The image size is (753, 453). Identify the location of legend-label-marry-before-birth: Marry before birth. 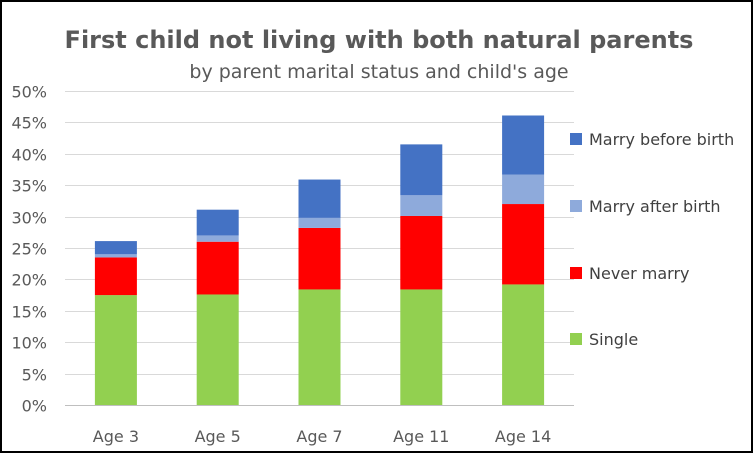
(661, 139).